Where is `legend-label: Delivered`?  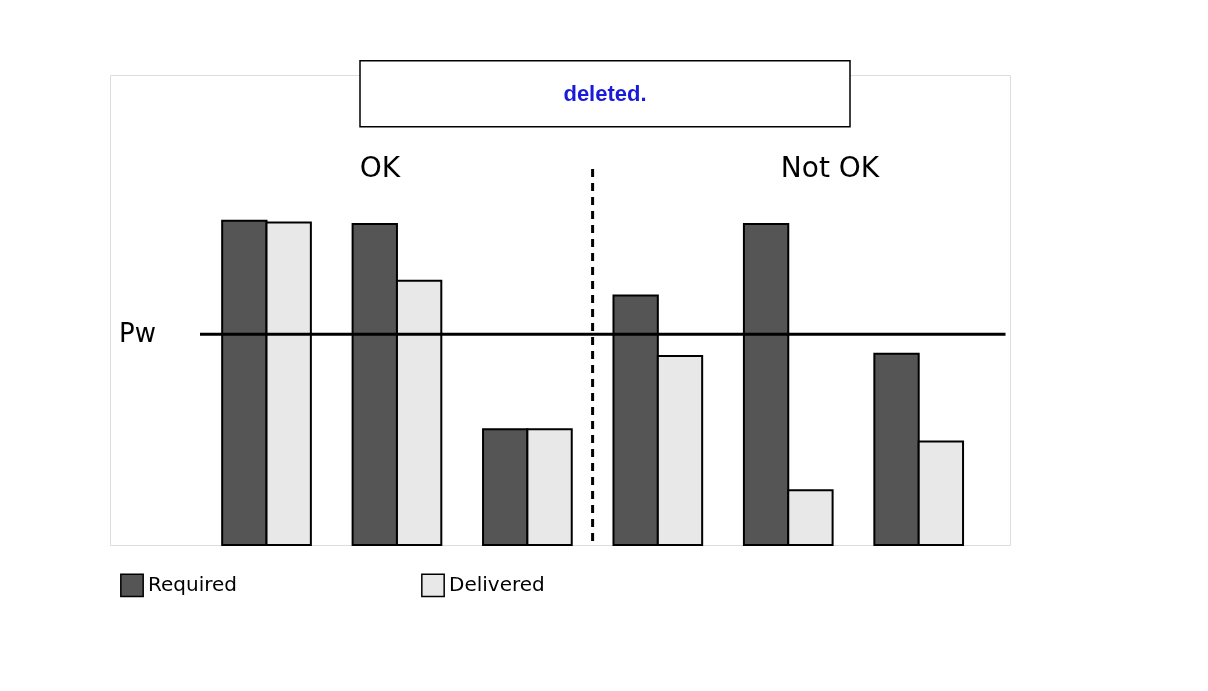 legend-label: Delivered is located at coordinates (497, 584).